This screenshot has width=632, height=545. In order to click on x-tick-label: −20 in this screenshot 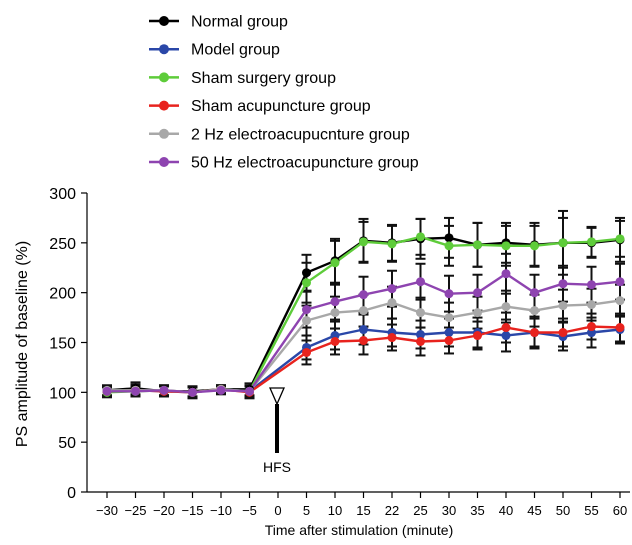, I will do `click(164, 510)`.